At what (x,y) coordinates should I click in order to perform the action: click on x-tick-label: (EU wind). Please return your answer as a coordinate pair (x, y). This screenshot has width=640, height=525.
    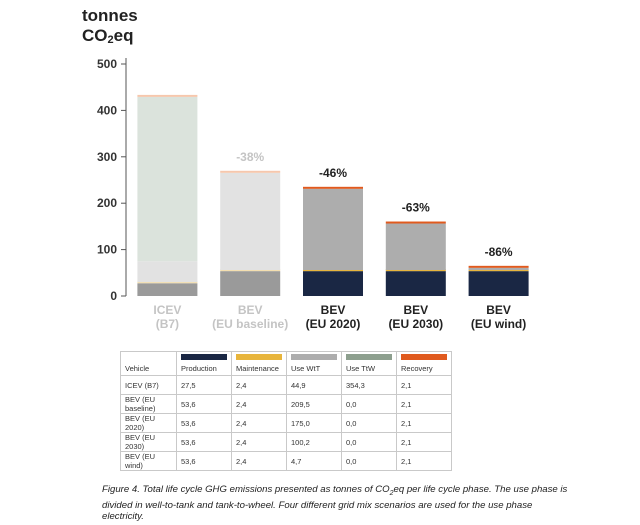
    Looking at the image, I should click on (498, 324).